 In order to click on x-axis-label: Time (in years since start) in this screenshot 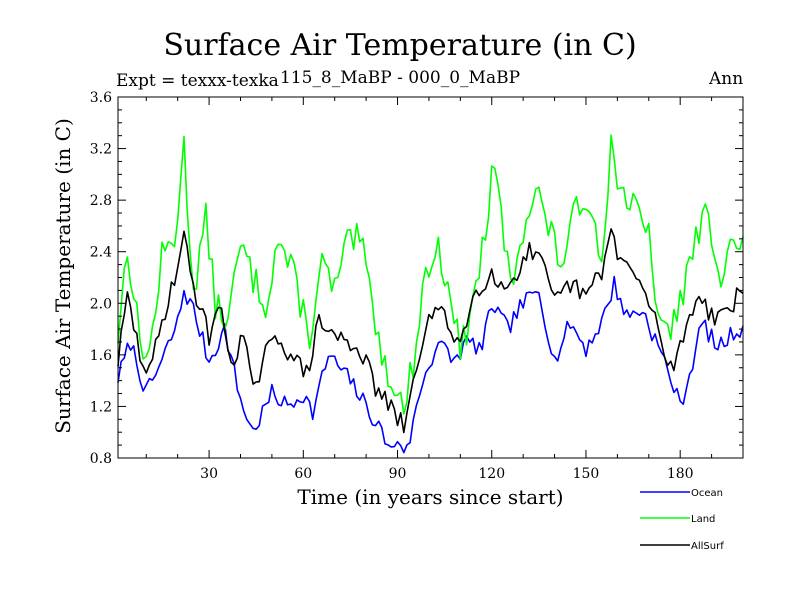, I will do `click(430, 497)`.